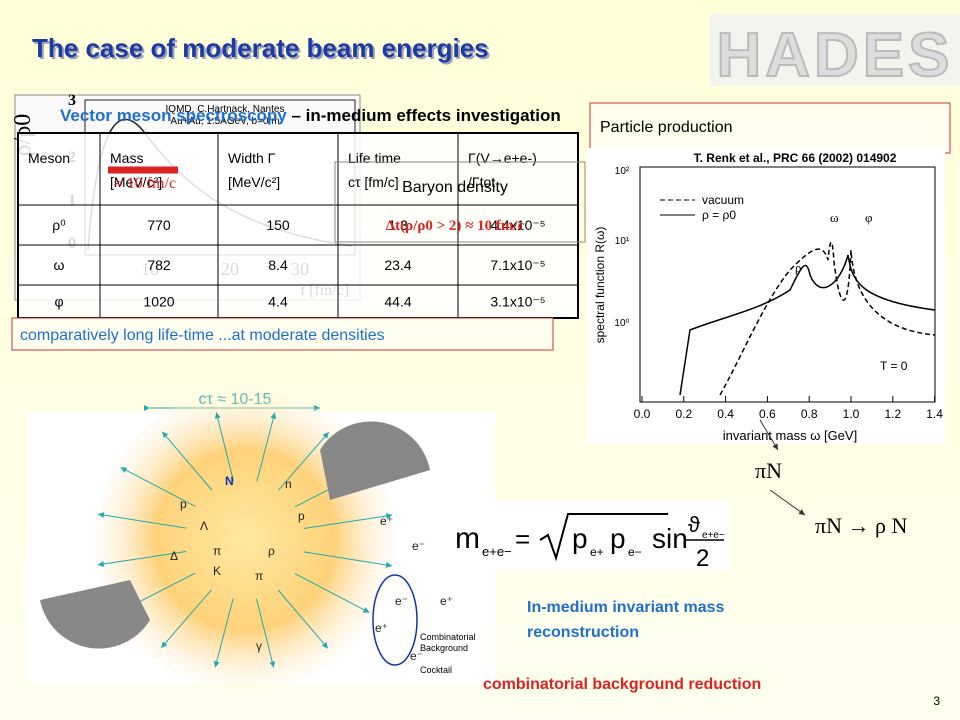 The height and width of the screenshot is (720, 960). I want to click on particle-label: n, so click(288, 484).